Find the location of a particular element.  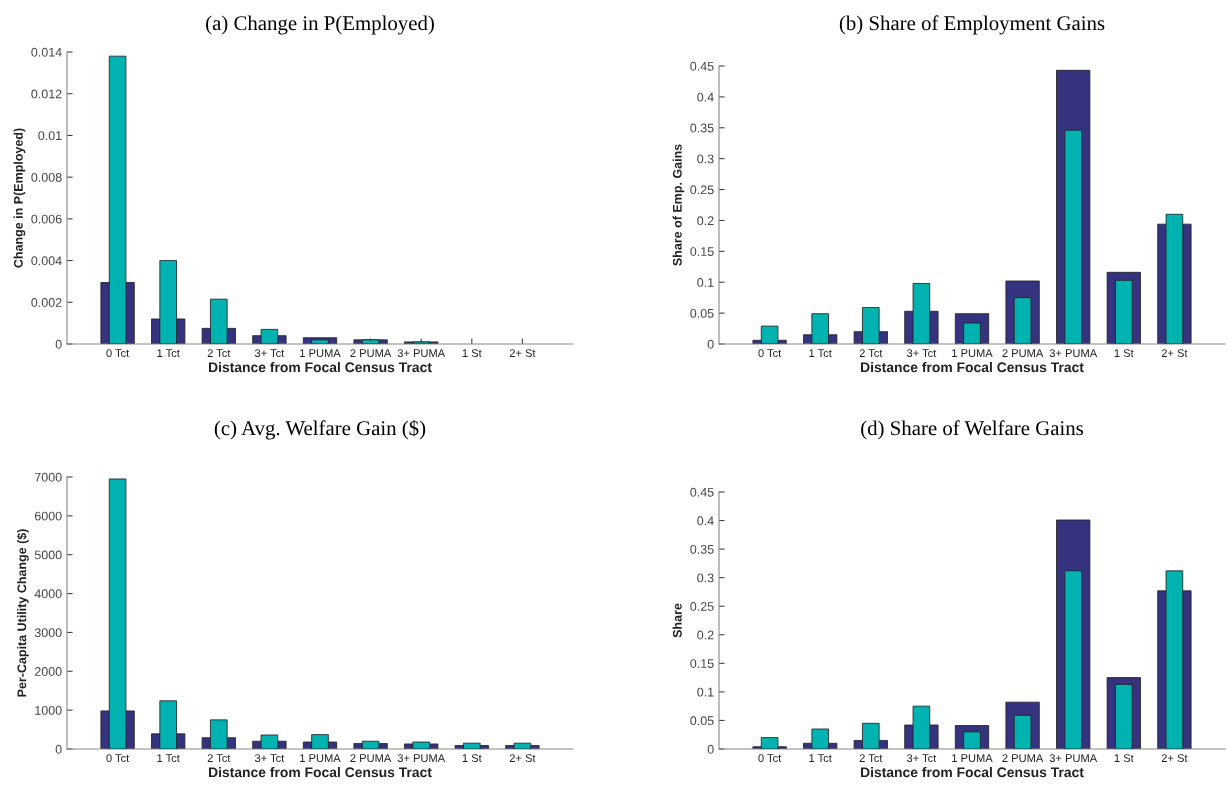

y-tick-label: 2000 is located at coordinates (48, 671).